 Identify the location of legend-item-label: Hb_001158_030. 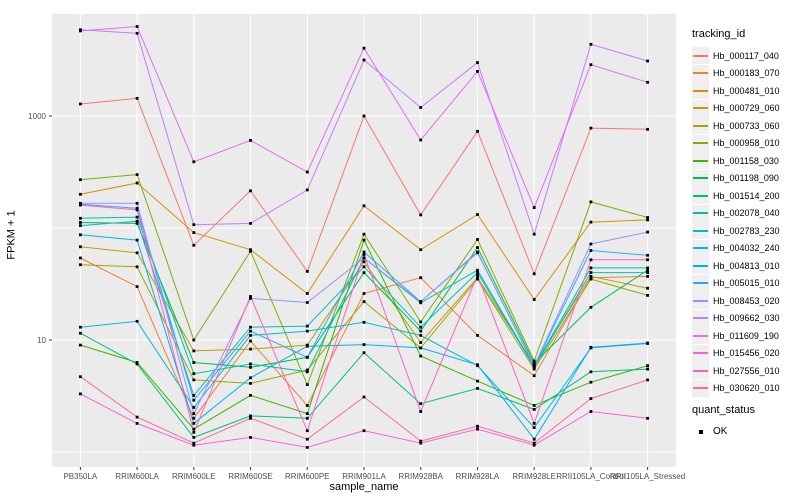
(746, 160).